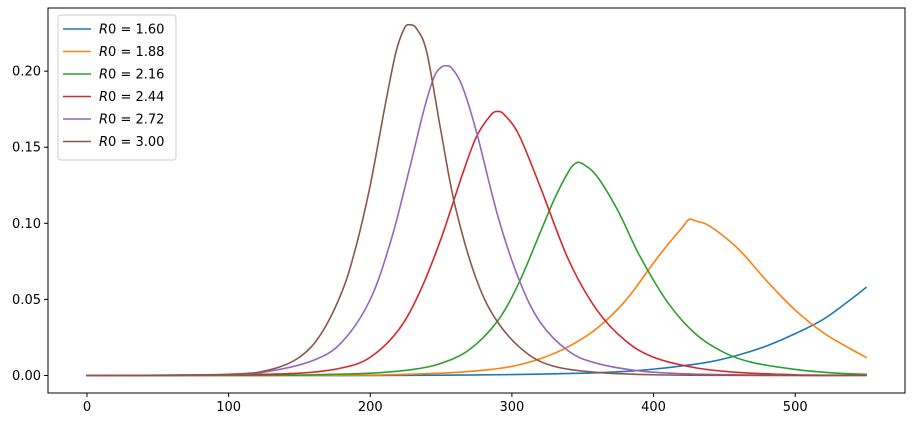 The image size is (913, 428). I want to click on legend-label: R0 = 1.88, so click(131, 52).